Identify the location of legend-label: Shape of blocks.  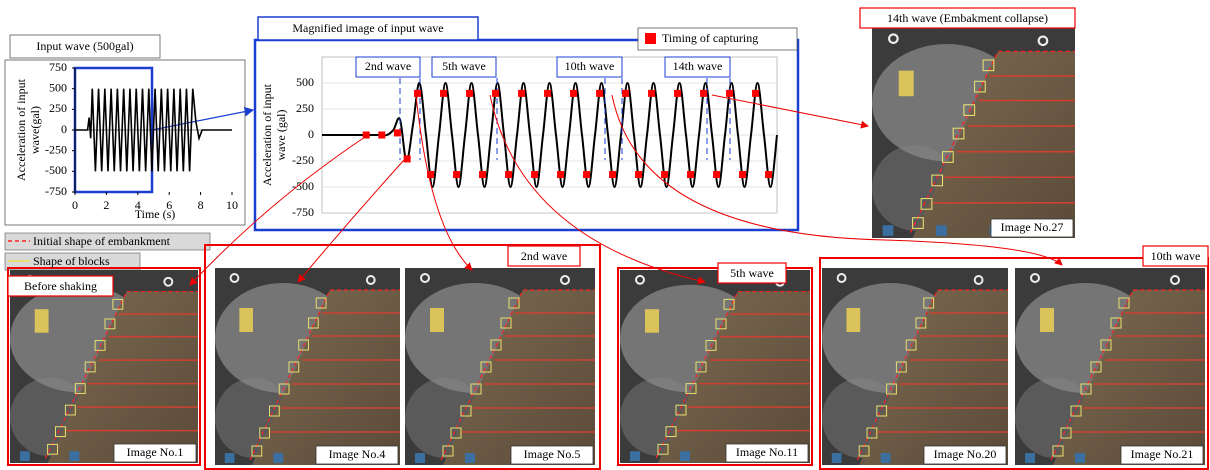
(71, 261).